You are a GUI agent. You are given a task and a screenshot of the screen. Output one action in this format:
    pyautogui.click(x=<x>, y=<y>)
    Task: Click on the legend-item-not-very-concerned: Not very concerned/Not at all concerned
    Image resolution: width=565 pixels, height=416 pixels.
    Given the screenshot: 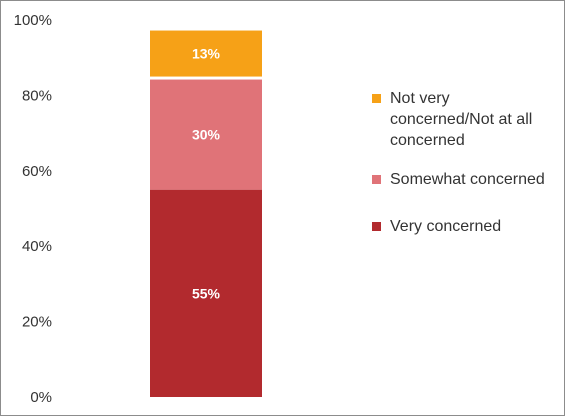 What is the action you would take?
    pyautogui.click(x=462, y=119)
    